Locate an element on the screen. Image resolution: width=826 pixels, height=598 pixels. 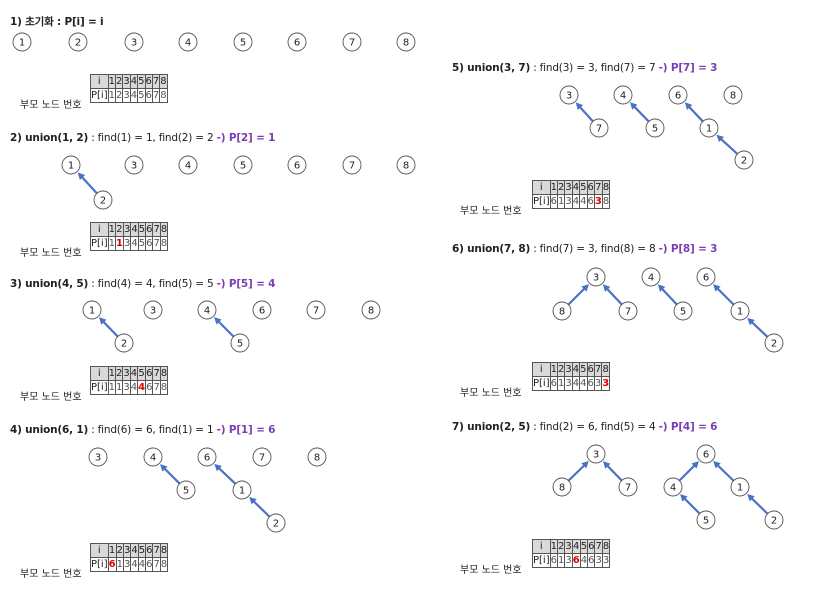
step-operation: 6) union(7, 8) is located at coordinates (491, 249).